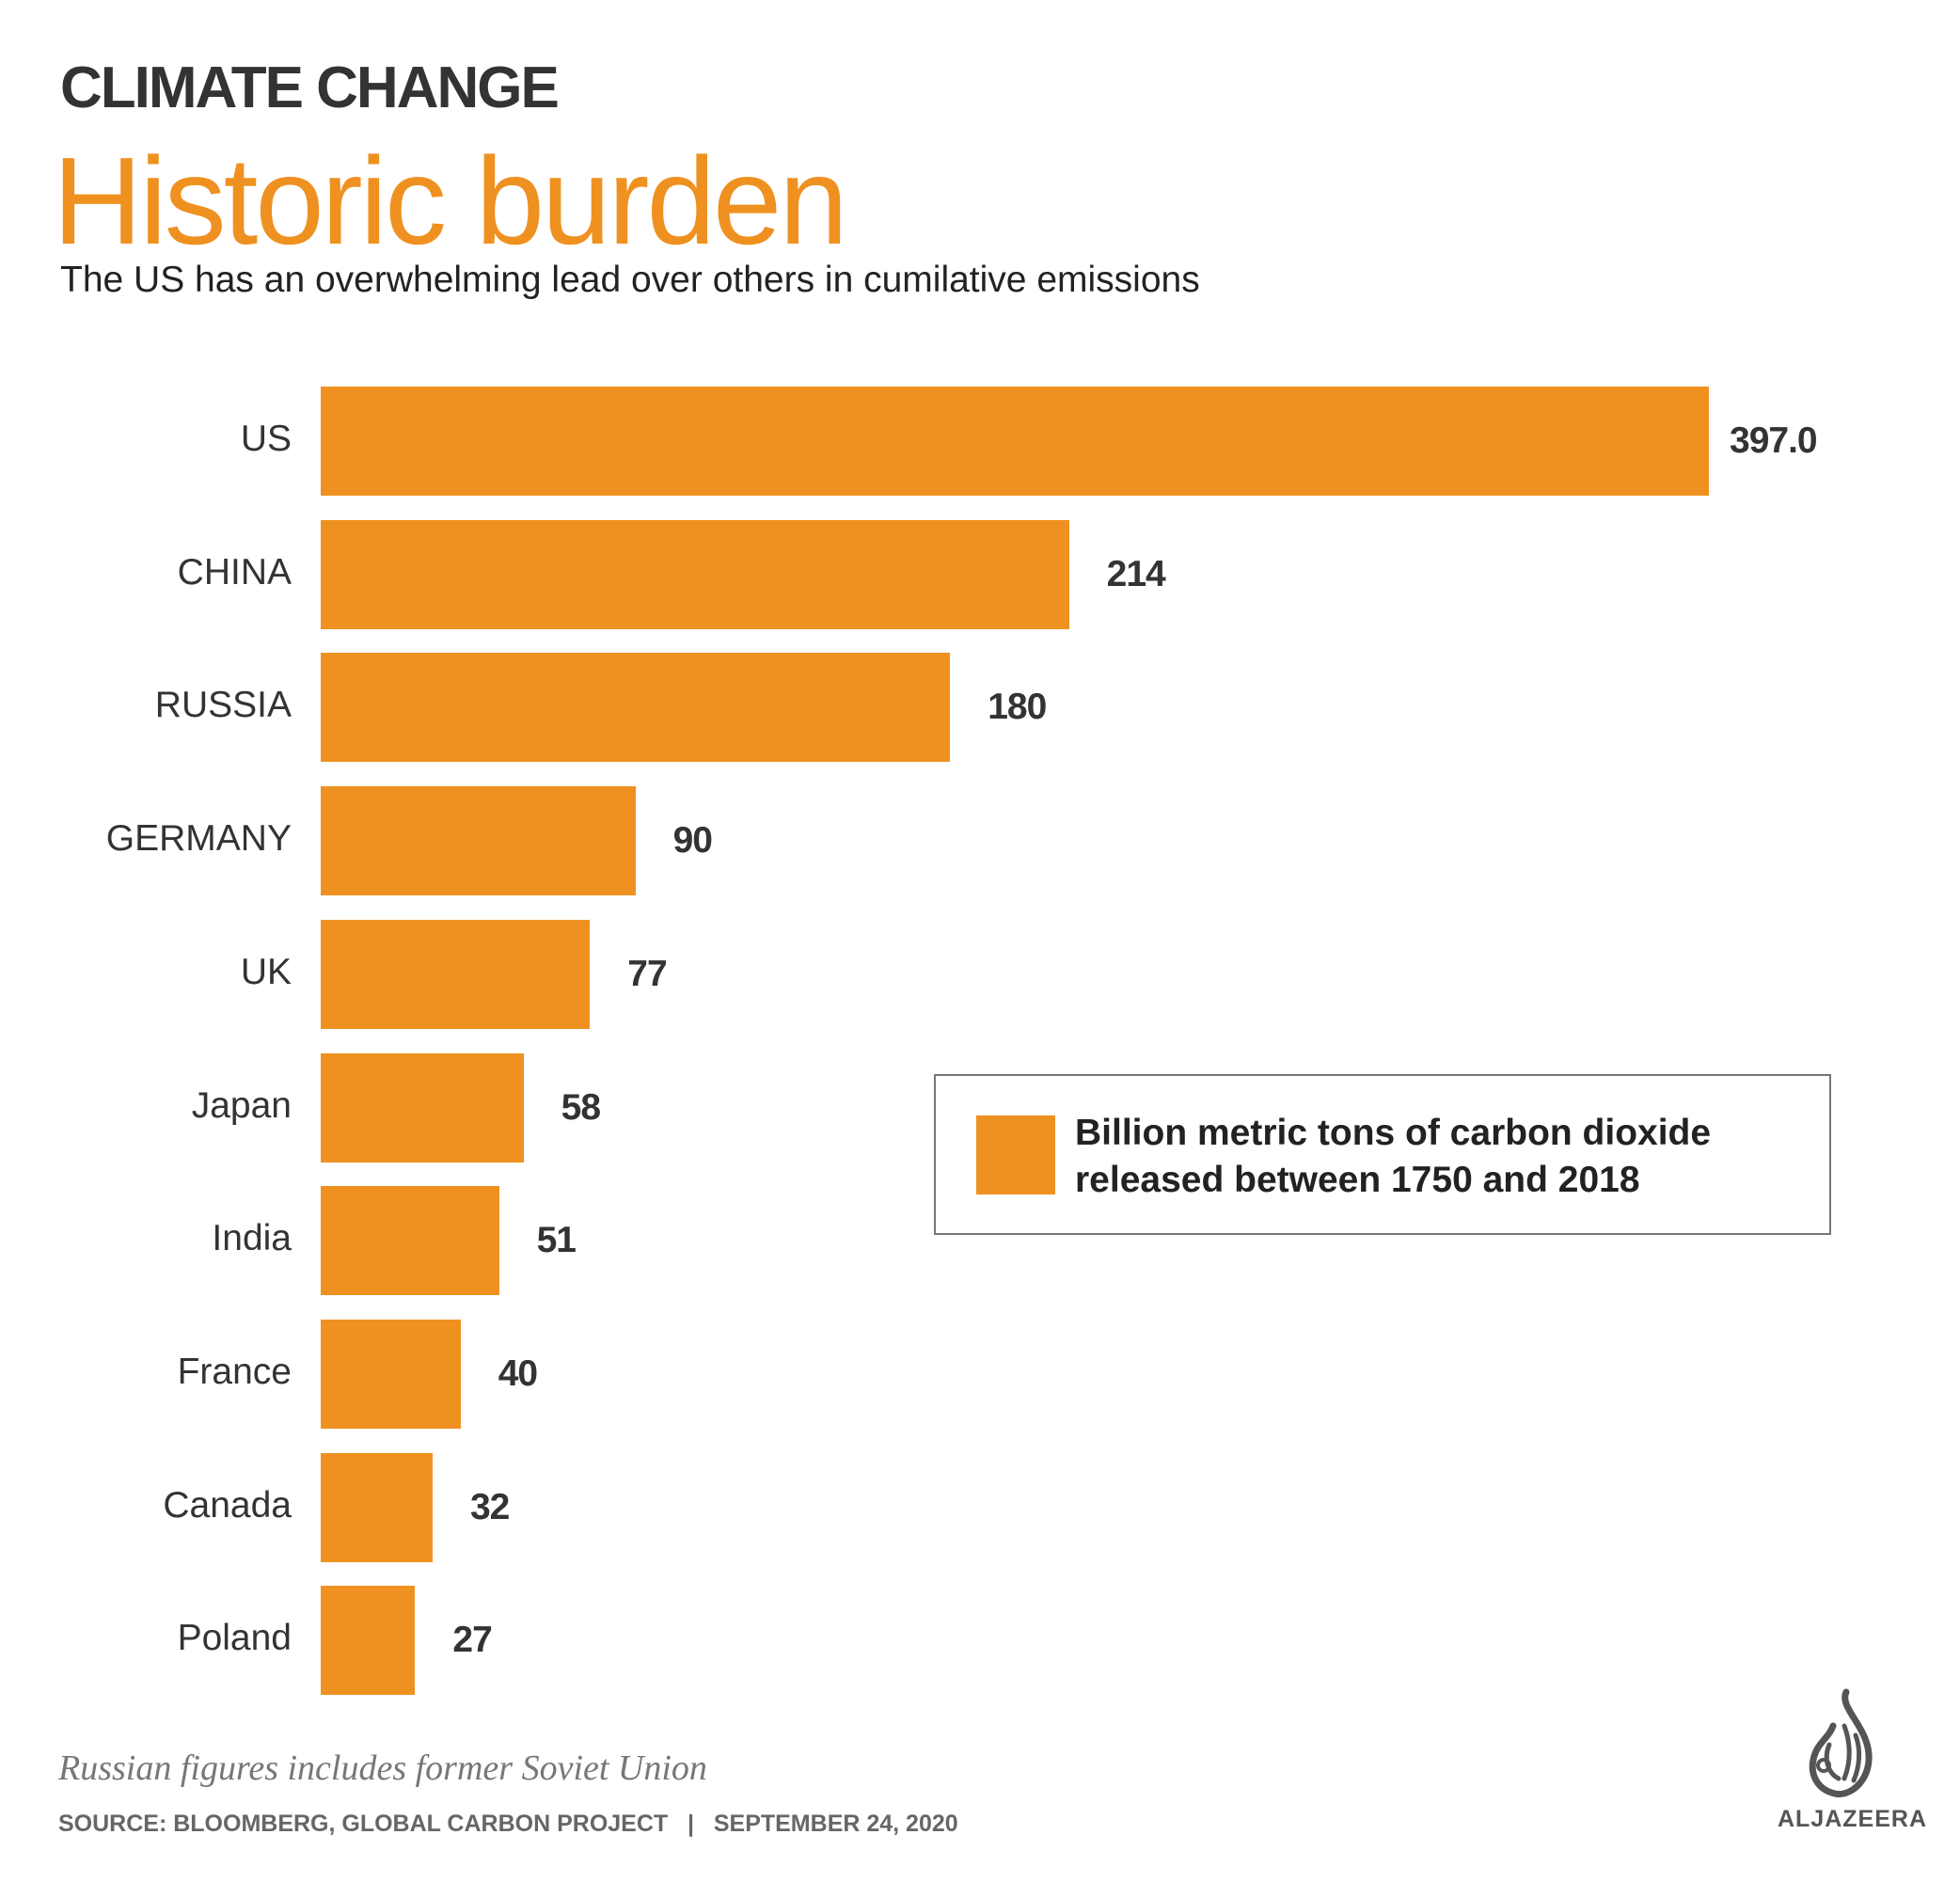  I want to click on logo-text: ALJAZEERA, so click(1853, 1819).